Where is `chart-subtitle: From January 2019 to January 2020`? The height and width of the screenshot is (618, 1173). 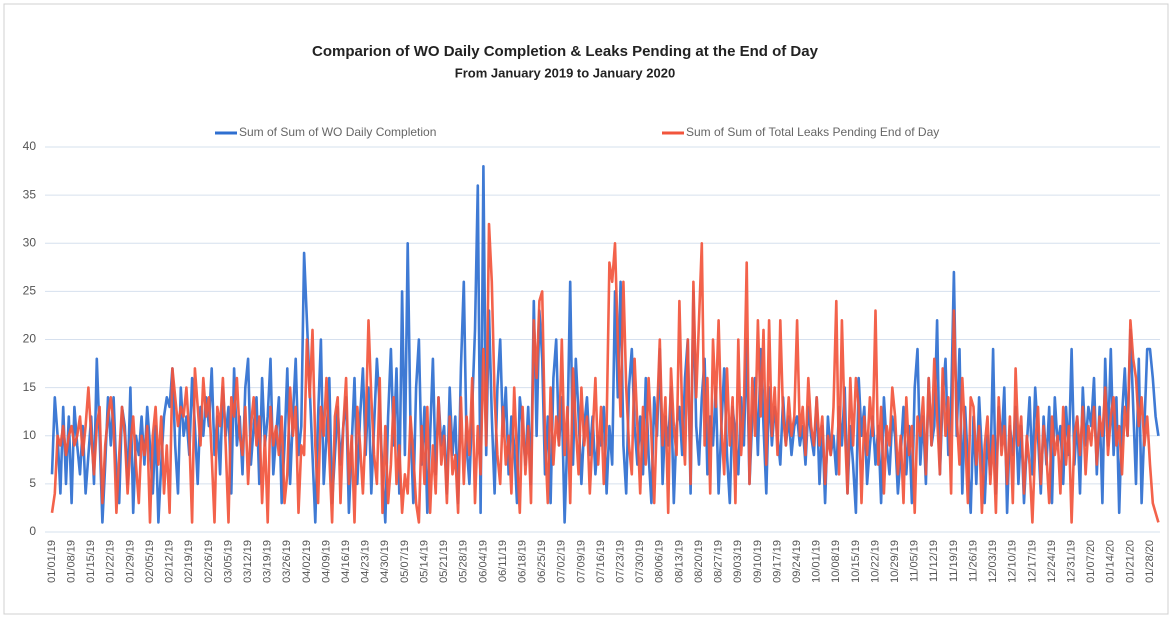
chart-subtitle: From January 2019 to January 2020 is located at coordinates (565, 72).